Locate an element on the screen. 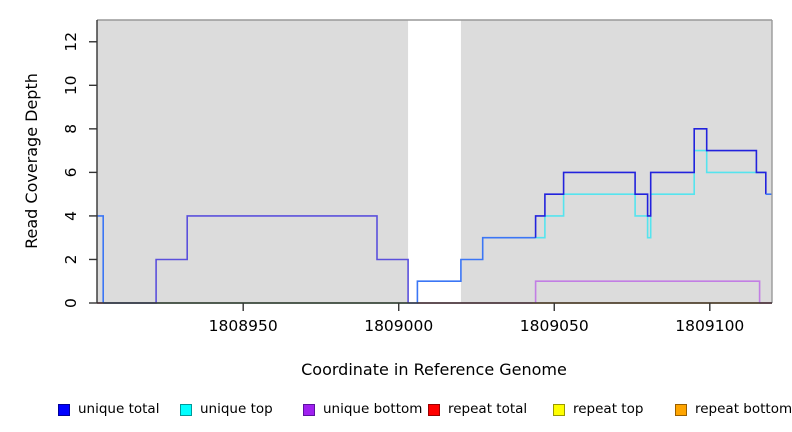  unique-total-top-overlap-mid is located at coordinates (472, 270).